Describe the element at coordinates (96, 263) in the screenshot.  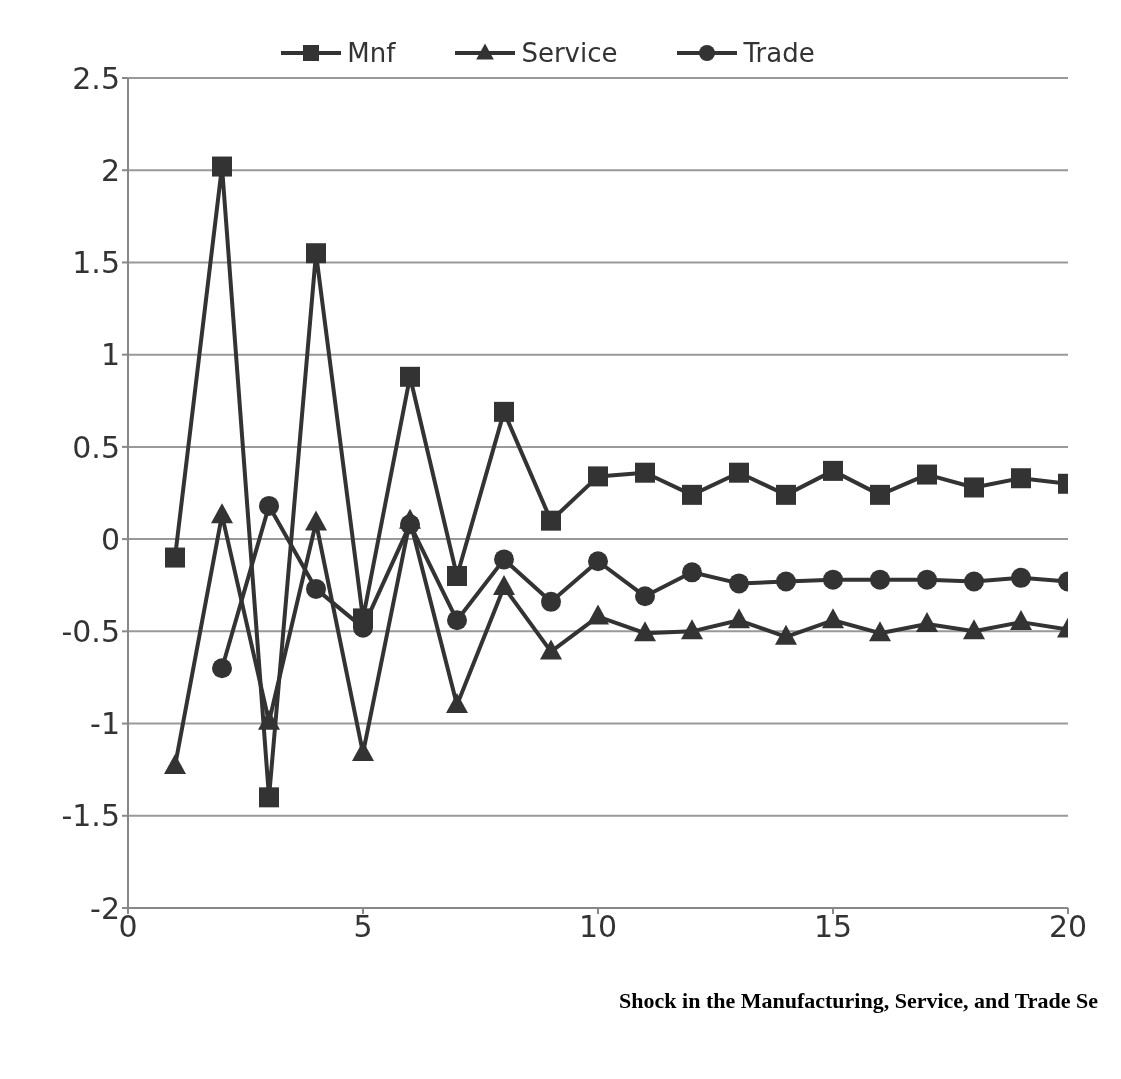
I see `y-tick-label: 1.5` at that location.